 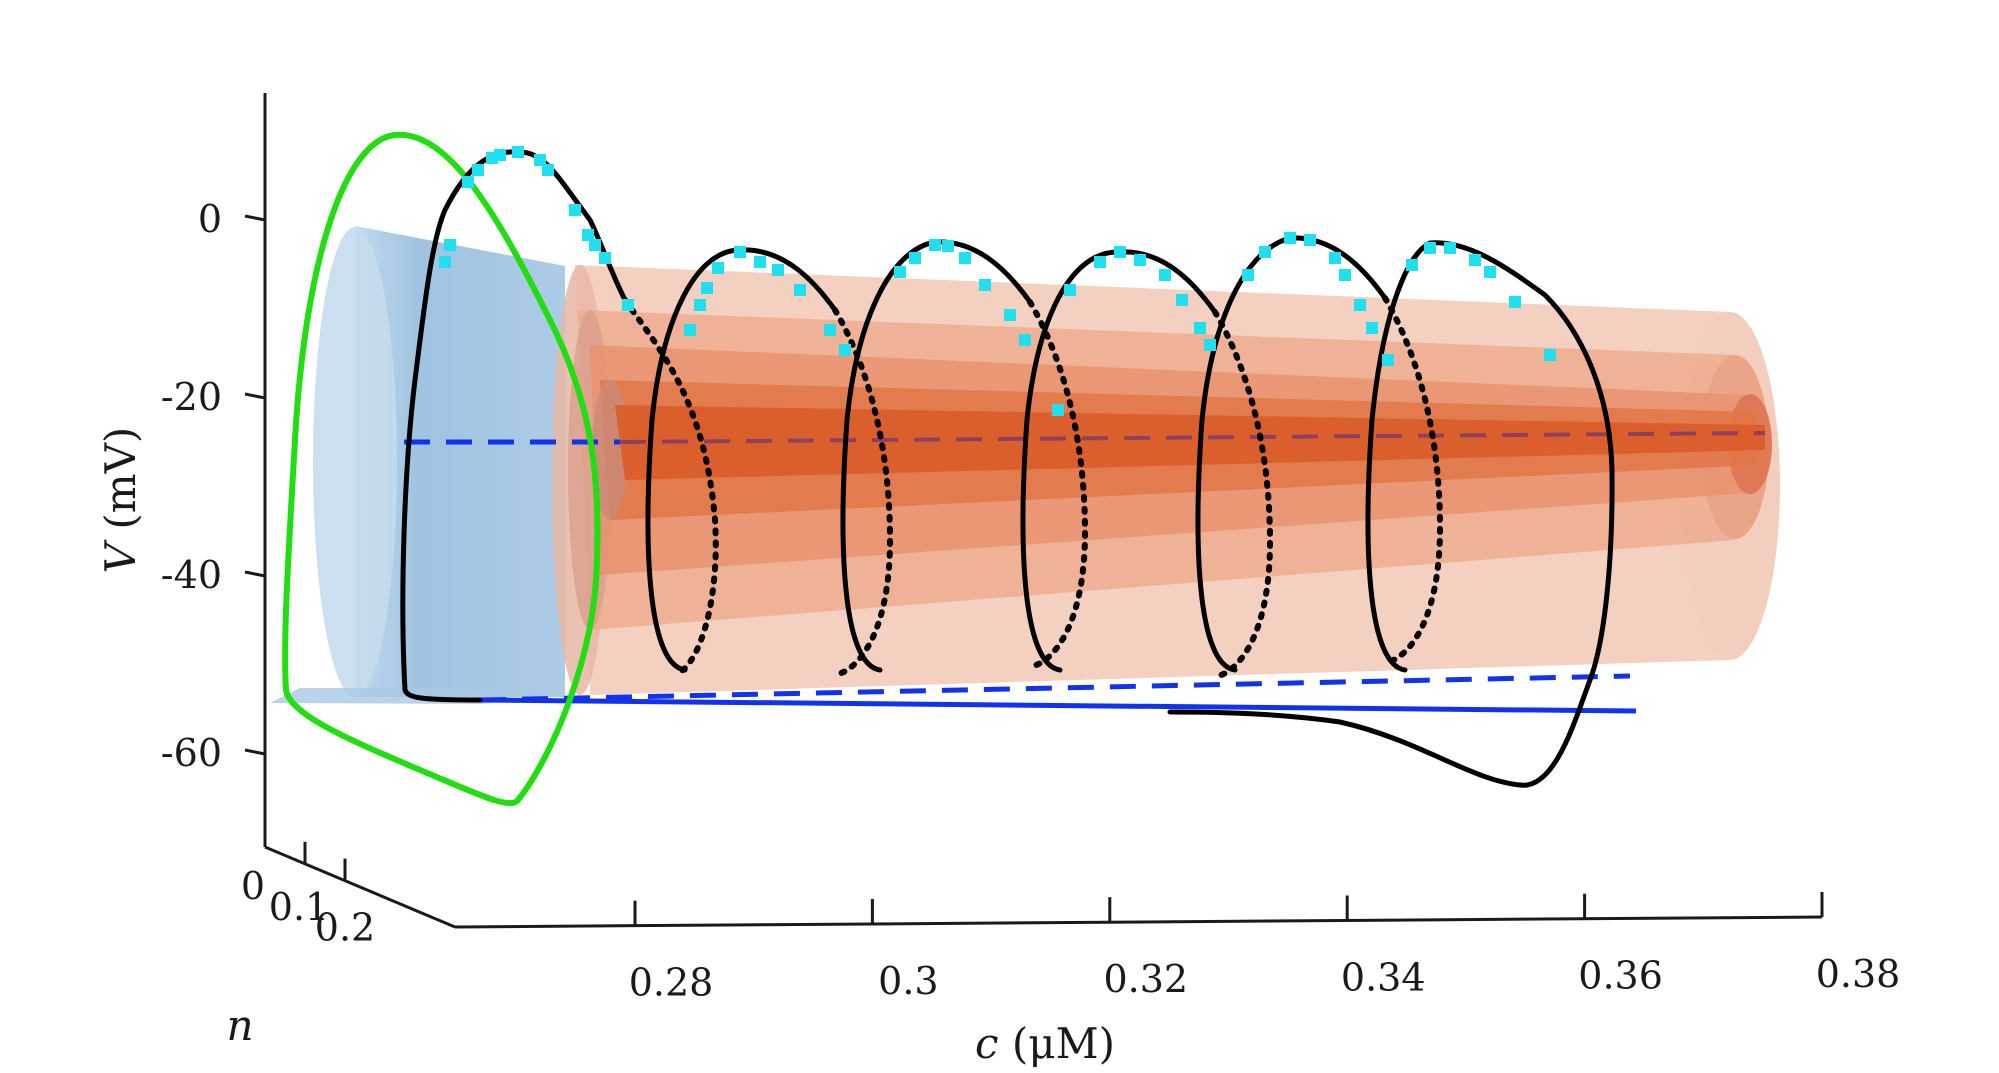 I want to click on z-axis-ticks: 0 -20 -40 -60, so click(x=213, y=486).